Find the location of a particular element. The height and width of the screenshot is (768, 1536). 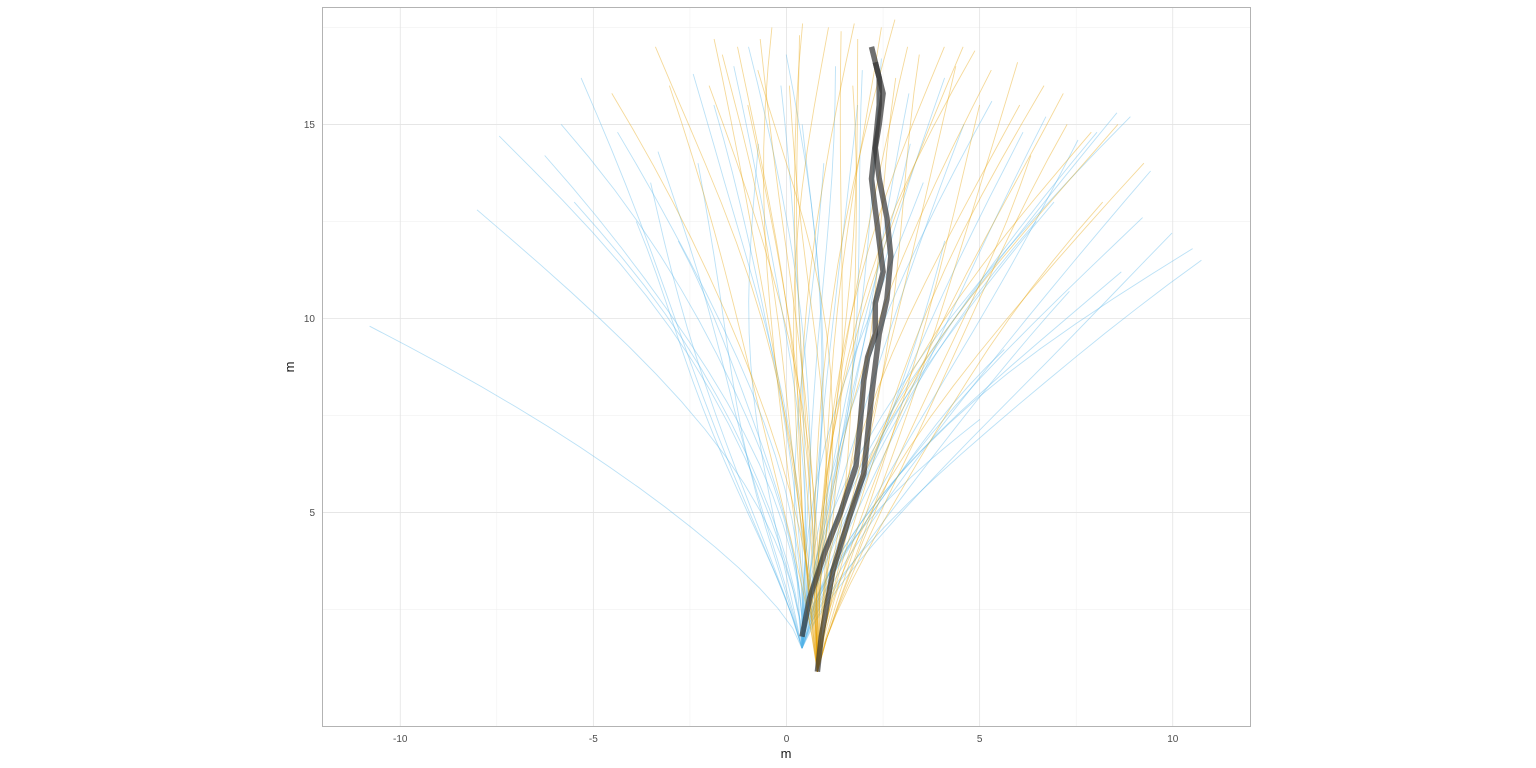

x-axis-ticks: -10 -5 0 5 10 is located at coordinates (786, 739).